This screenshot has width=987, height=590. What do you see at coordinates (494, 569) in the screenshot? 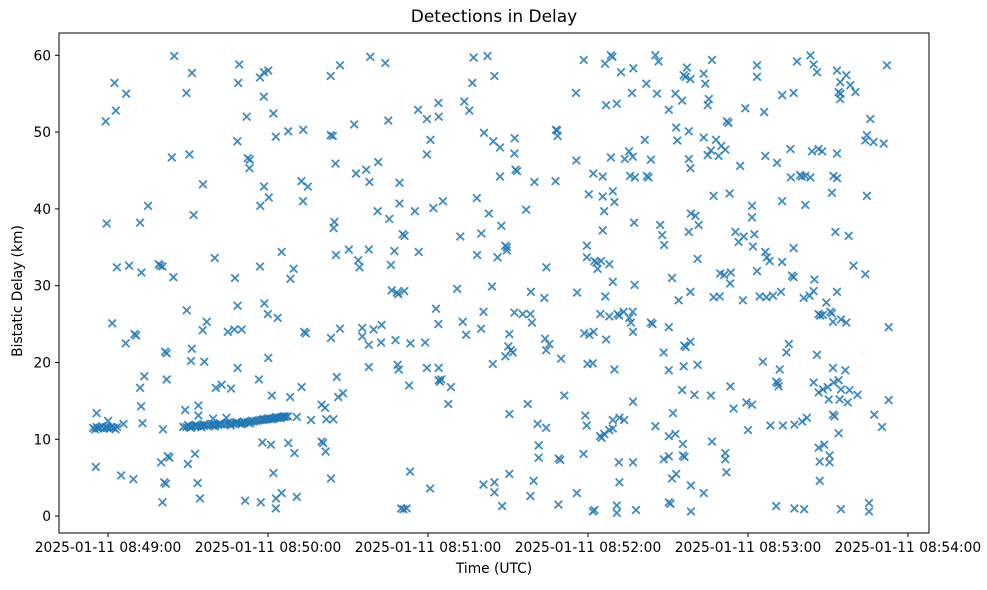
I see `x-axis-label: Time (UTC)` at bounding box center [494, 569].